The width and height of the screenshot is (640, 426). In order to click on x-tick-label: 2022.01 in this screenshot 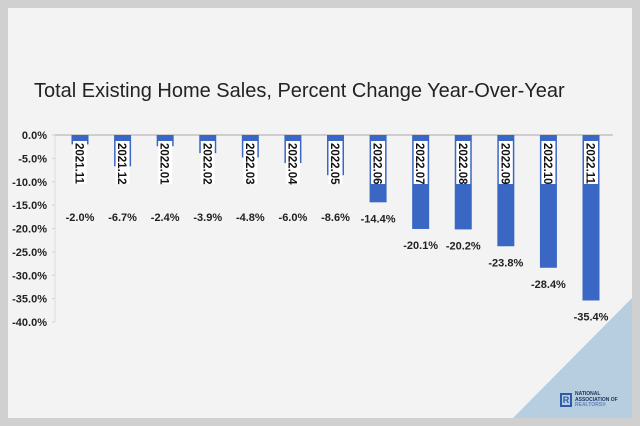, I will do `click(164, 164)`.